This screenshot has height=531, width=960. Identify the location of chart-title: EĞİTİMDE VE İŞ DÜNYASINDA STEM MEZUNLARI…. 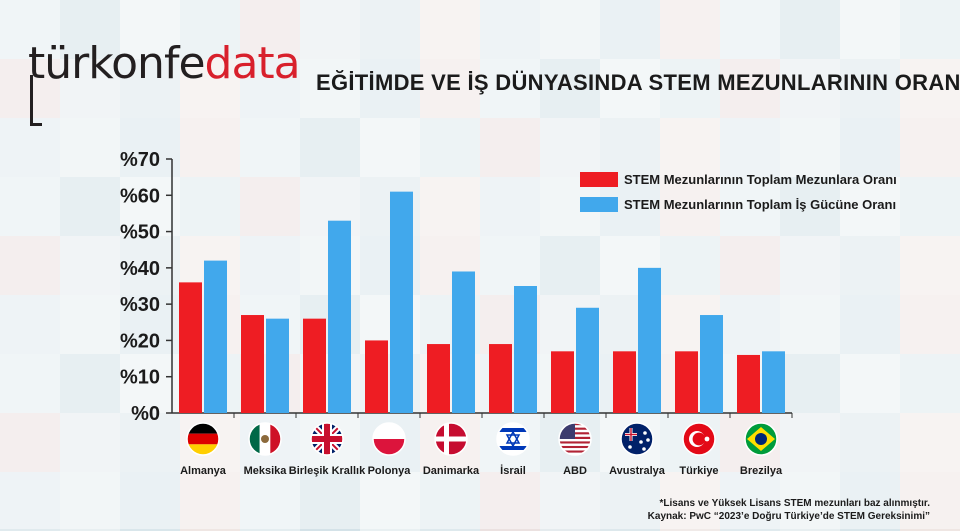
(638, 82).